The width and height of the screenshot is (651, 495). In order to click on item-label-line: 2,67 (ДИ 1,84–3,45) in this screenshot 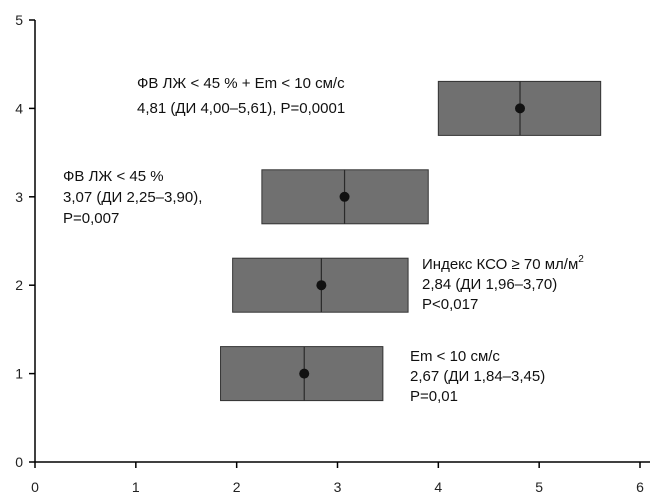, I will do `click(477, 376)`.